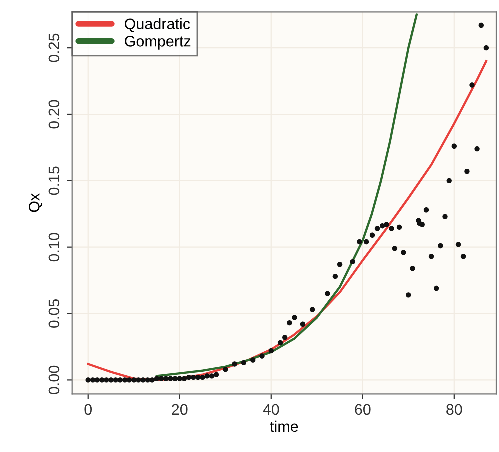 The width and height of the screenshot is (499, 452). What do you see at coordinates (54, 48) in the screenshot?
I see `y-tick-label: 0.25` at bounding box center [54, 48].